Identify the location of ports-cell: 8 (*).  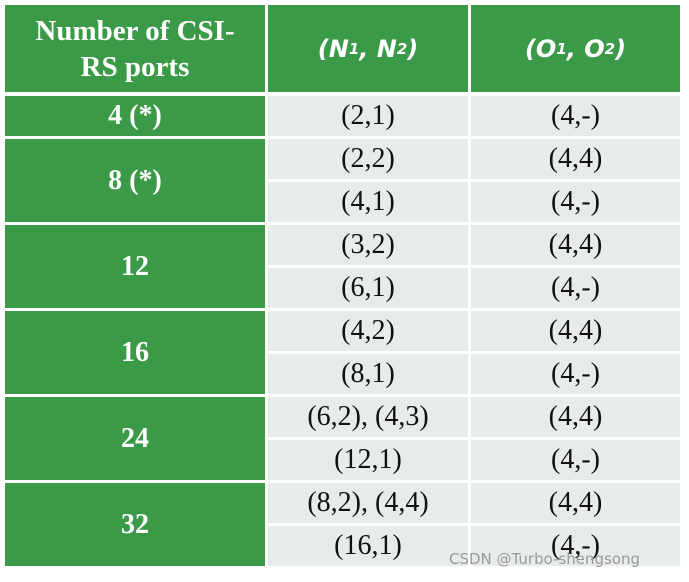
(135, 180).